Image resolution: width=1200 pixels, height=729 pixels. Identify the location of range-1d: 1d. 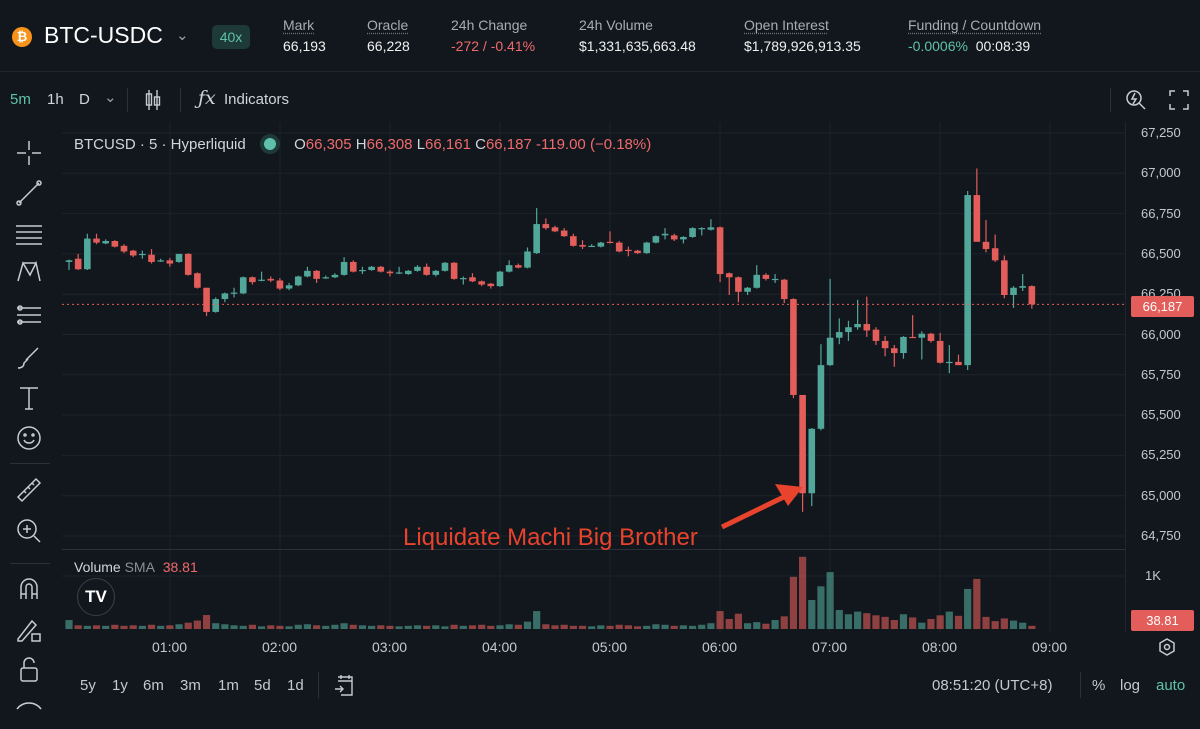
(295, 685).